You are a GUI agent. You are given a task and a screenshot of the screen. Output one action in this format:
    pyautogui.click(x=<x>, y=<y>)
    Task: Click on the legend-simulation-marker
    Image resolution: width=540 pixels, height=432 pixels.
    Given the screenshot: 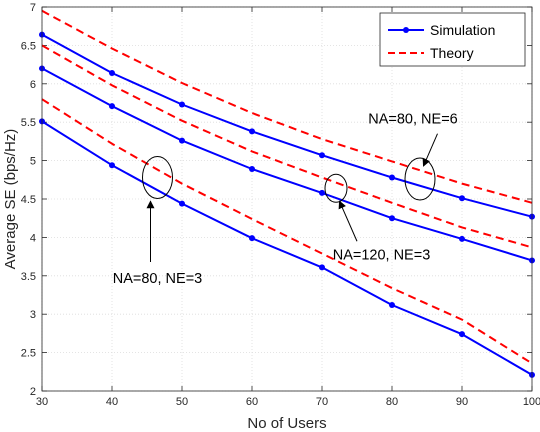 What is the action you would take?
    pyautogui.click(x=406, y=30)
    